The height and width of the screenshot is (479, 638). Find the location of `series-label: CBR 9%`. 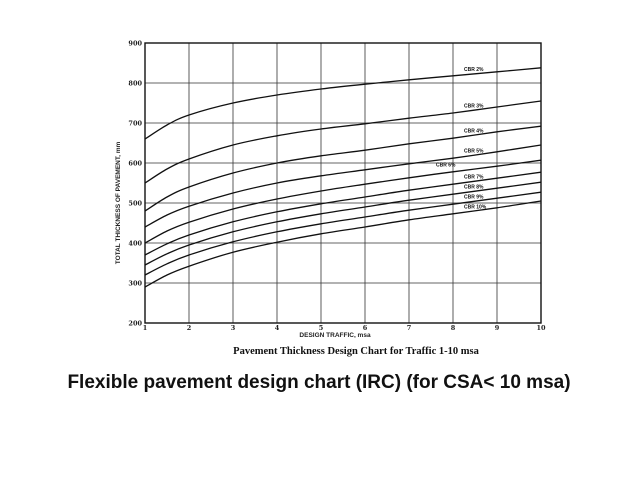

series-label: CBR 9% is located at coordinates (474, 198).